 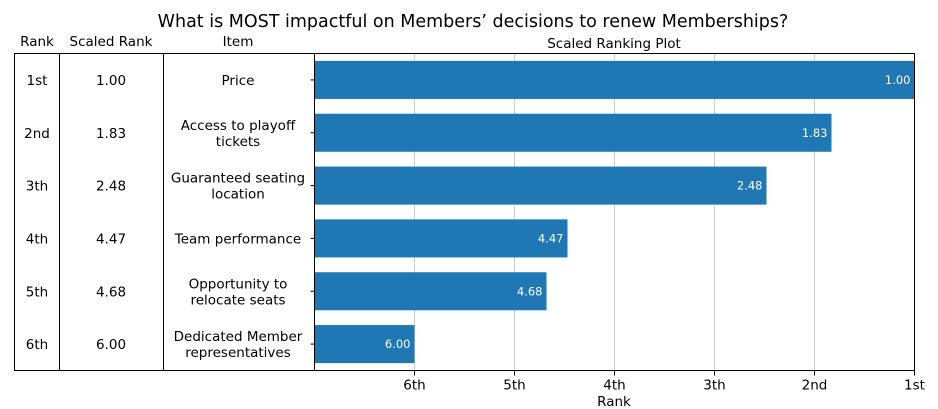 I want to click on bar-value-label: 6.00, so click(x=398, y=344).